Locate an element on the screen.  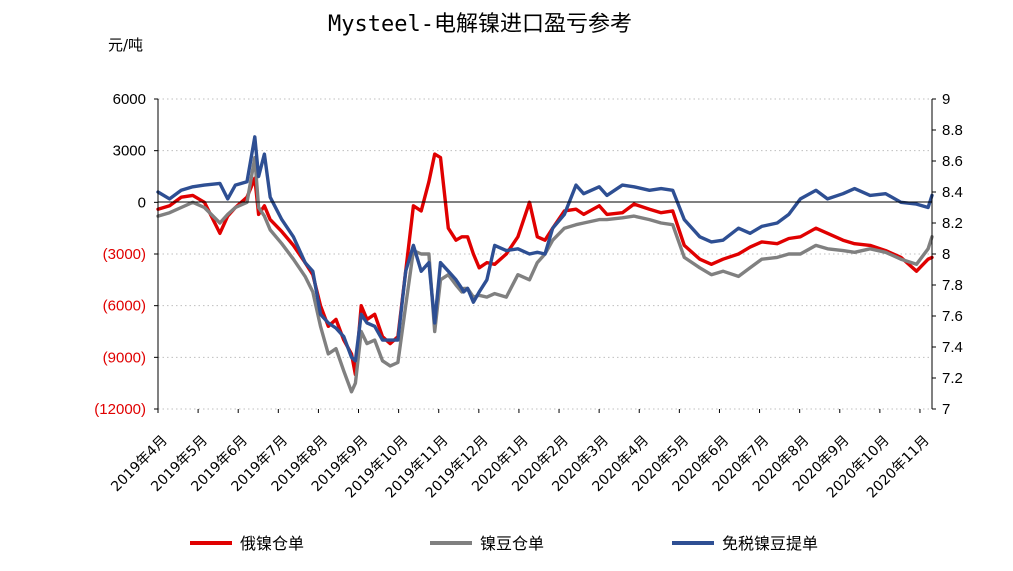
y-tick-label: 0 is located at coordinates (142, 202).